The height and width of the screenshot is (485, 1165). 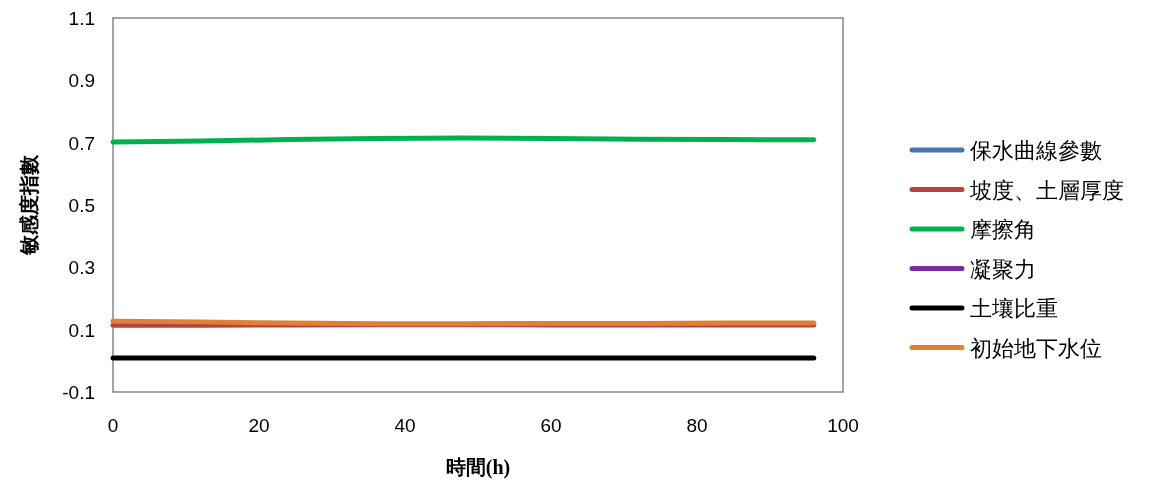 I want to click on x-tick-label: 0, so click(x=113, y=425).